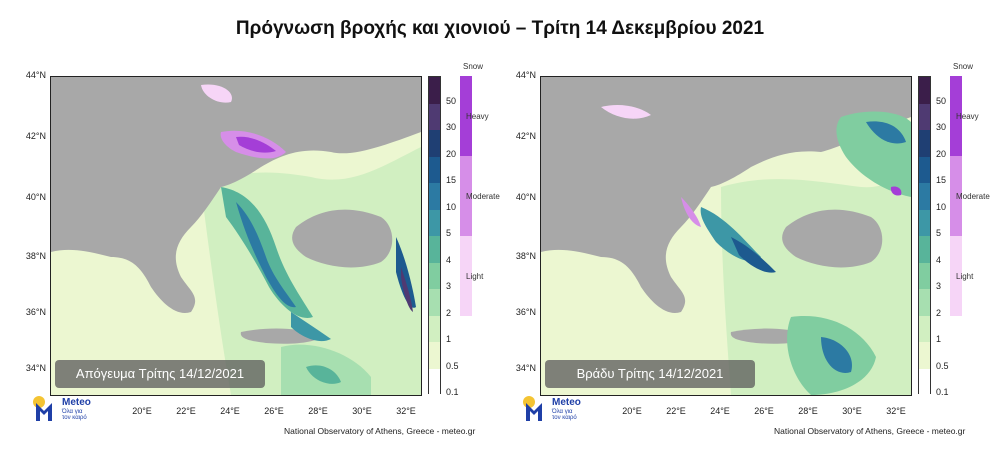 Image resolution: width=1000 pixels, height=456 pixels. I want to click on time-caption: Βράδυ Τρίτης 14/12/2021, so click(650, 374).